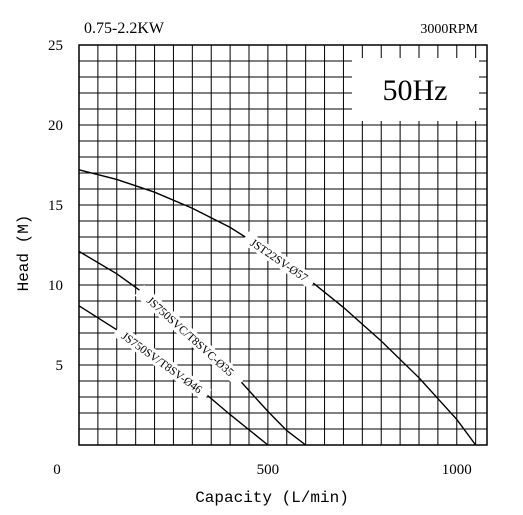  Describe the element at coordinates (457, 470) in the screenshot. I see `x-tick-label: 1000` at that location.